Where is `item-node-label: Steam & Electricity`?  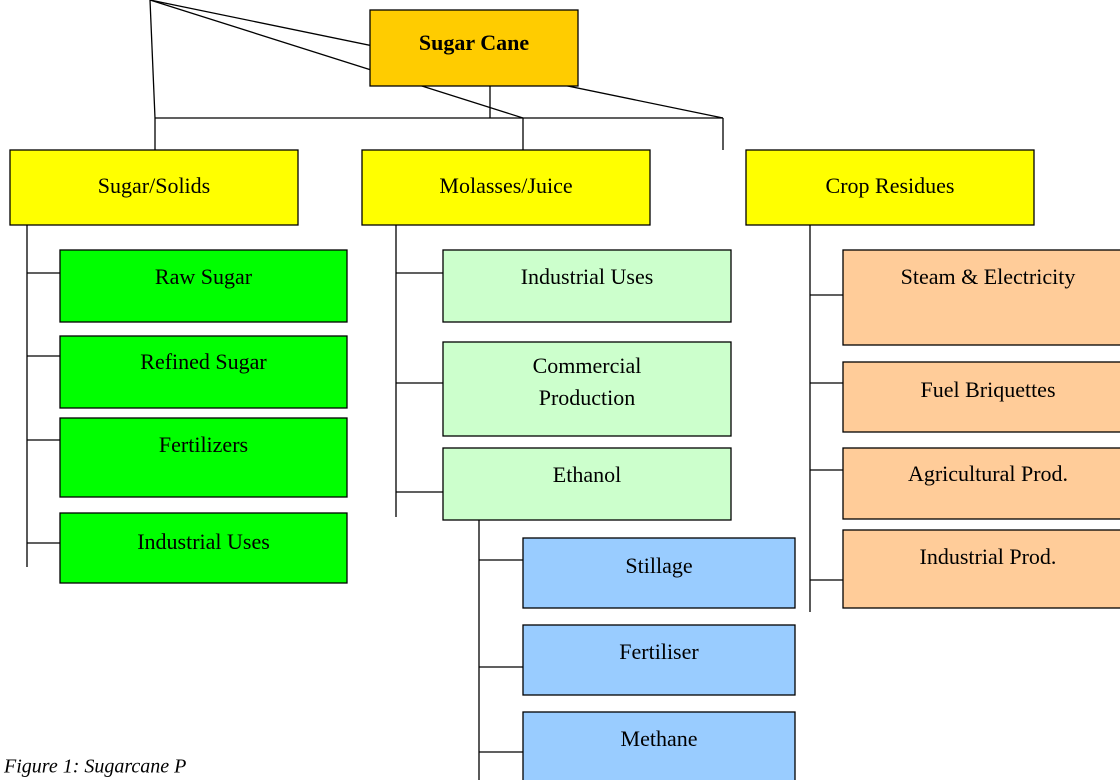 item-node-label: Steam & Electricity is located at coordinates (988, 276).